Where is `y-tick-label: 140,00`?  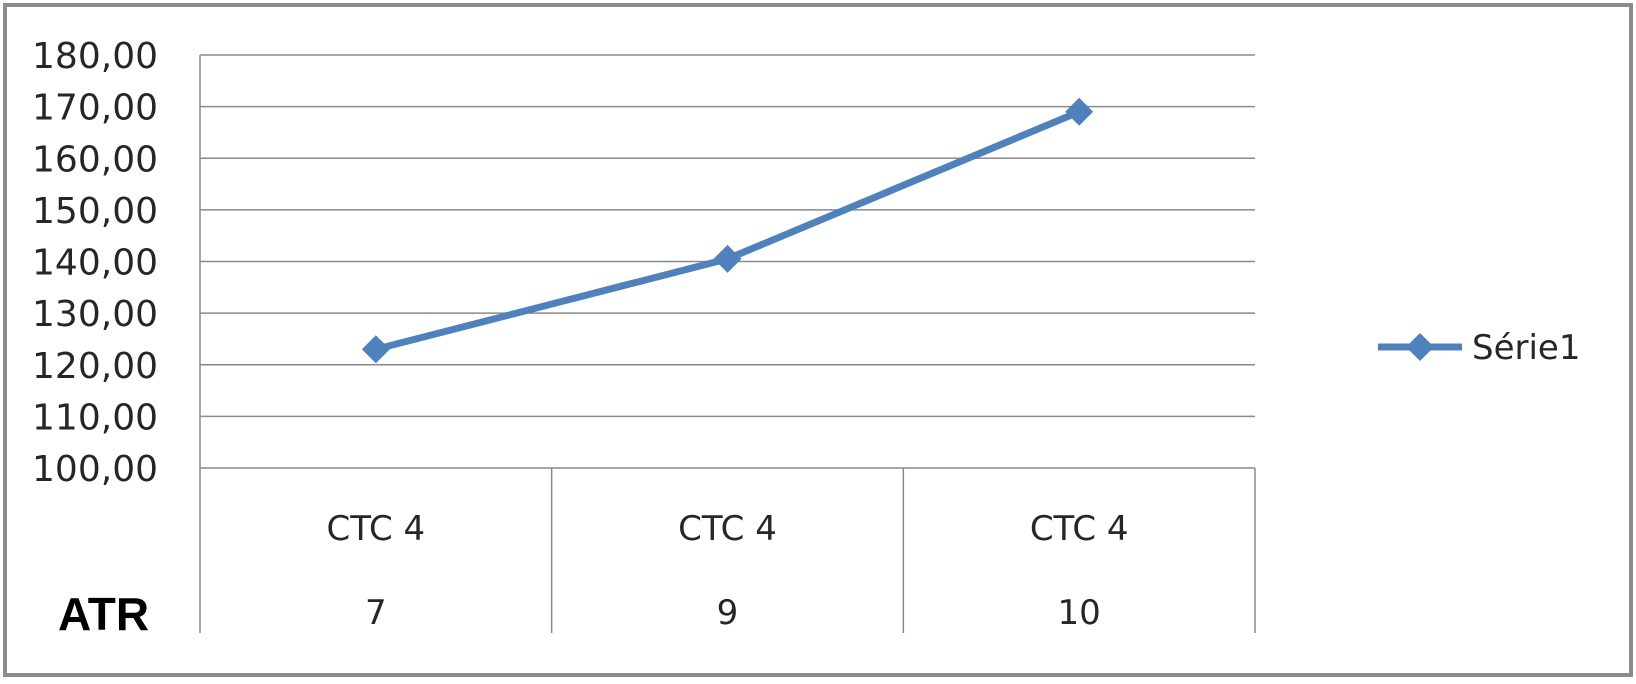 y-tick-label: 140,00 is located at coordinates (95, 263).